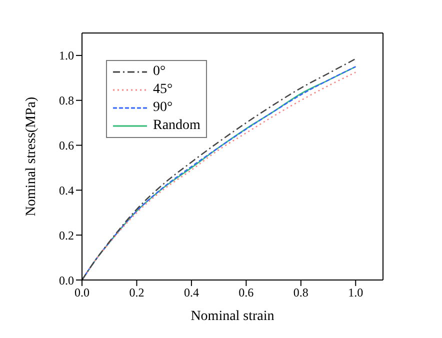 This screenshot has height=338, width=442. What do you see at coordinates (356, 293) in the screenshot?
I see `x-tick-label: 1.0` at bounding box center [356, 293].